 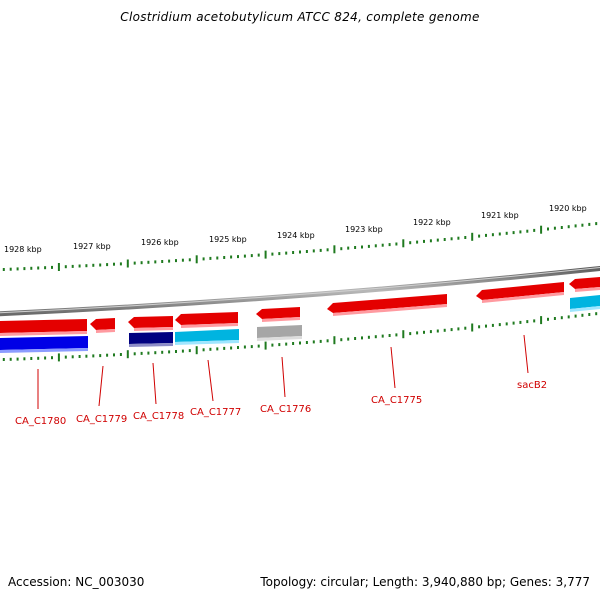 I want to click on kbp-label: 1921 kbp, so click(x=500, y=215).